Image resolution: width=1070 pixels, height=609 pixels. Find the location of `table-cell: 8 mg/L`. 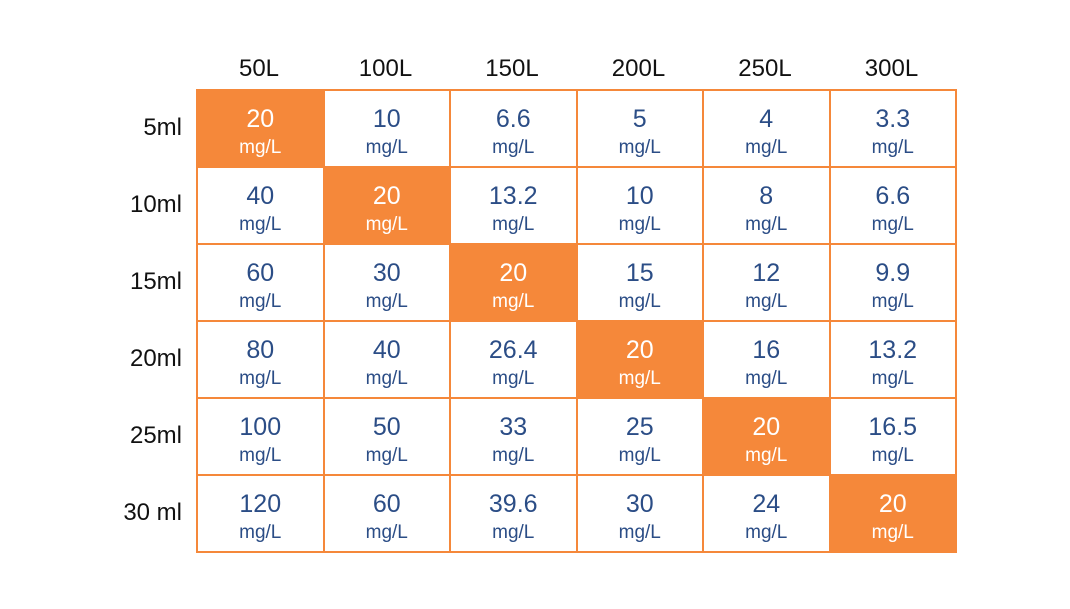

table-cell: 8 mg/L is located at coordinates (766, 205).